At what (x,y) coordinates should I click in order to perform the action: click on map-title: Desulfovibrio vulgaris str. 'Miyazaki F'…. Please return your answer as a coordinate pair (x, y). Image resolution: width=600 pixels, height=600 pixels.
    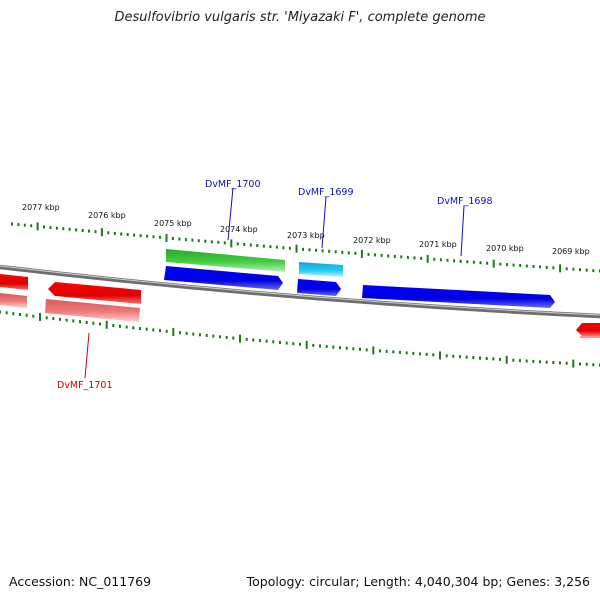
    Looking at the image, I should click on (300, 17).